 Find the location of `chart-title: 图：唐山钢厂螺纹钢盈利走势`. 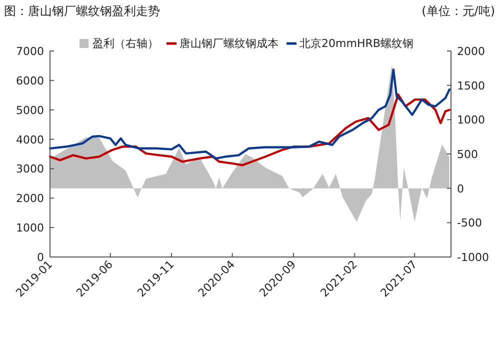

chart-title: 图：唐山钢厂螺纹钢盈利走势 is located at coordinates (82, 11).